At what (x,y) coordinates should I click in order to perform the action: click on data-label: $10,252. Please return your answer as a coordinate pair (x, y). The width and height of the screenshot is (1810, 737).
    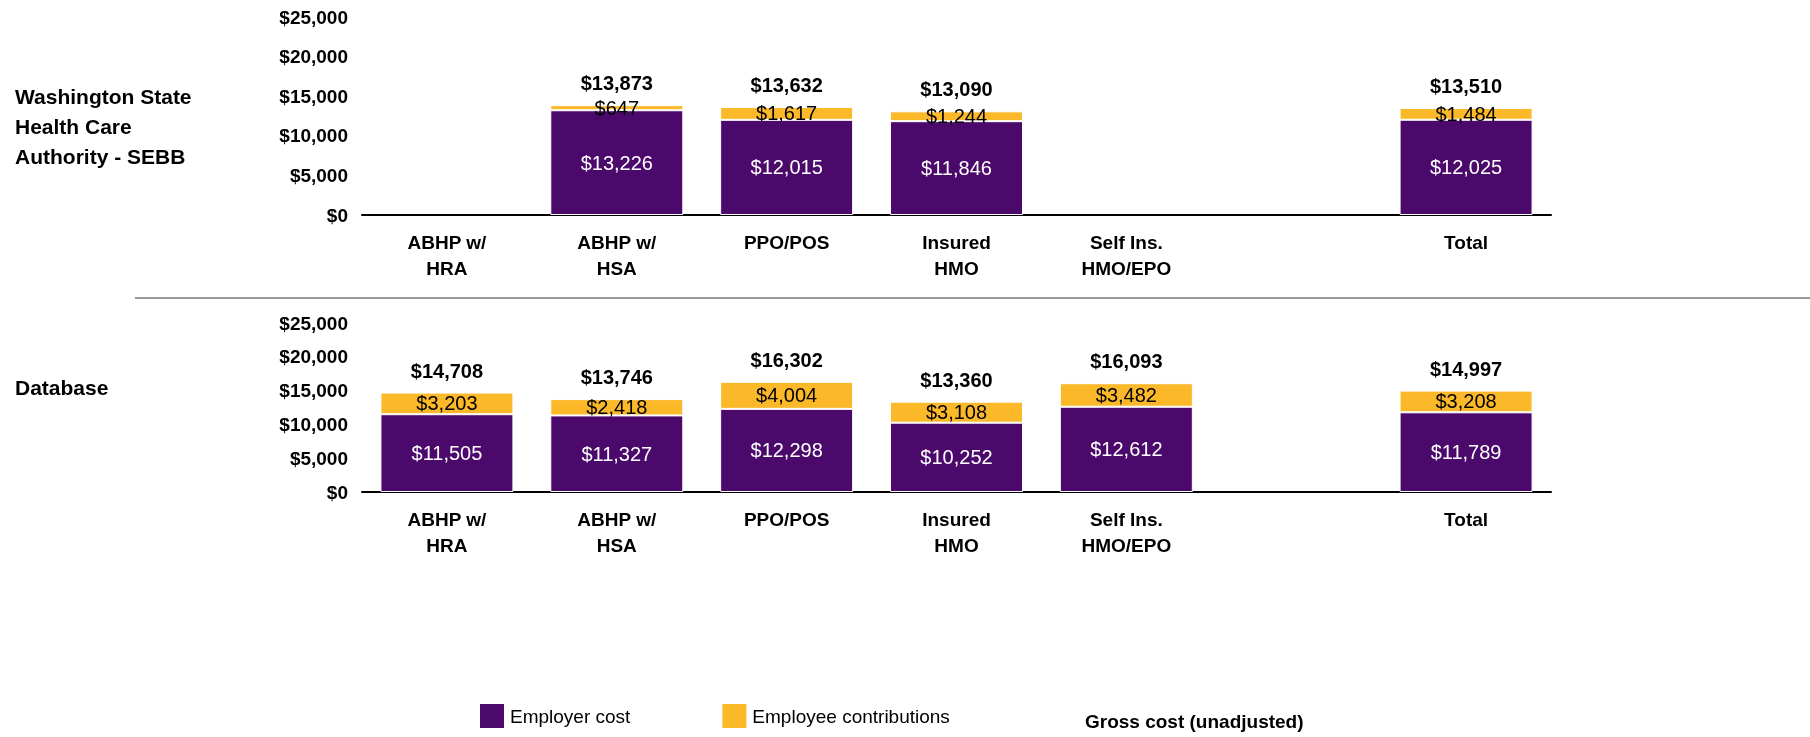
    Looking at the image, I should click on (956, 457).